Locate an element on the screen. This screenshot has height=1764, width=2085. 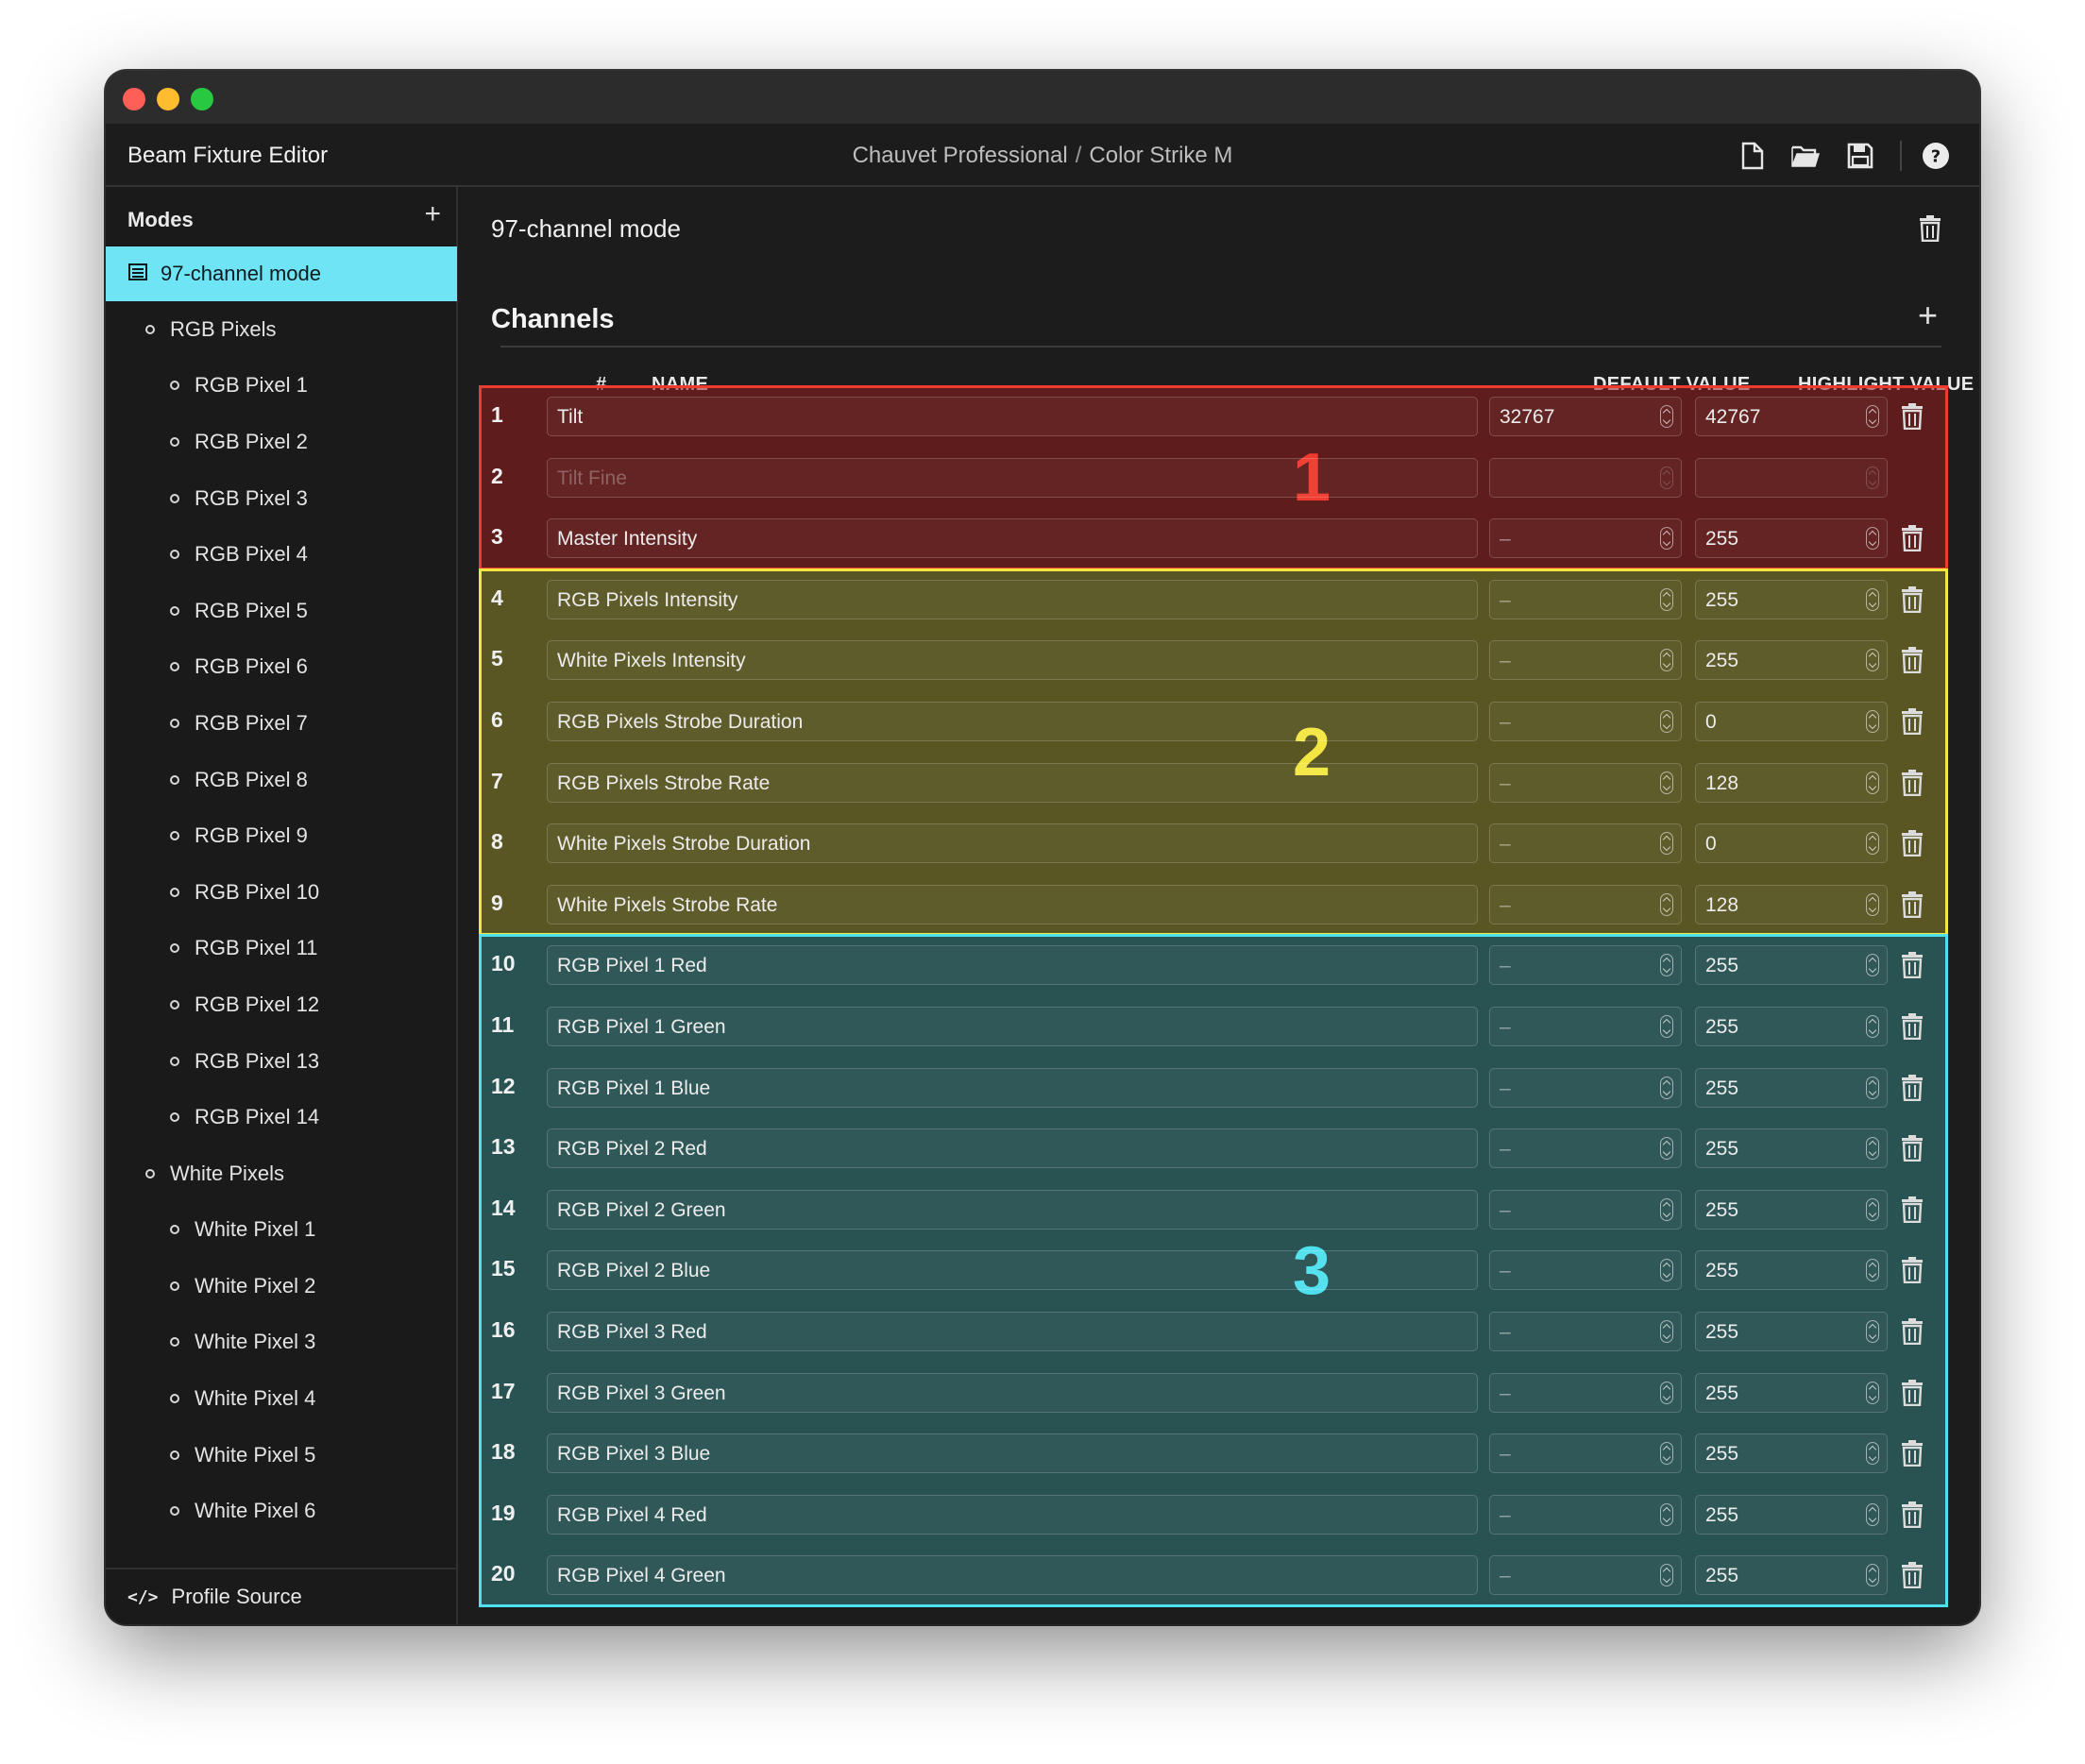
breadcrumb-fixture: Color Strike M is located at coordinates (1161, 155).